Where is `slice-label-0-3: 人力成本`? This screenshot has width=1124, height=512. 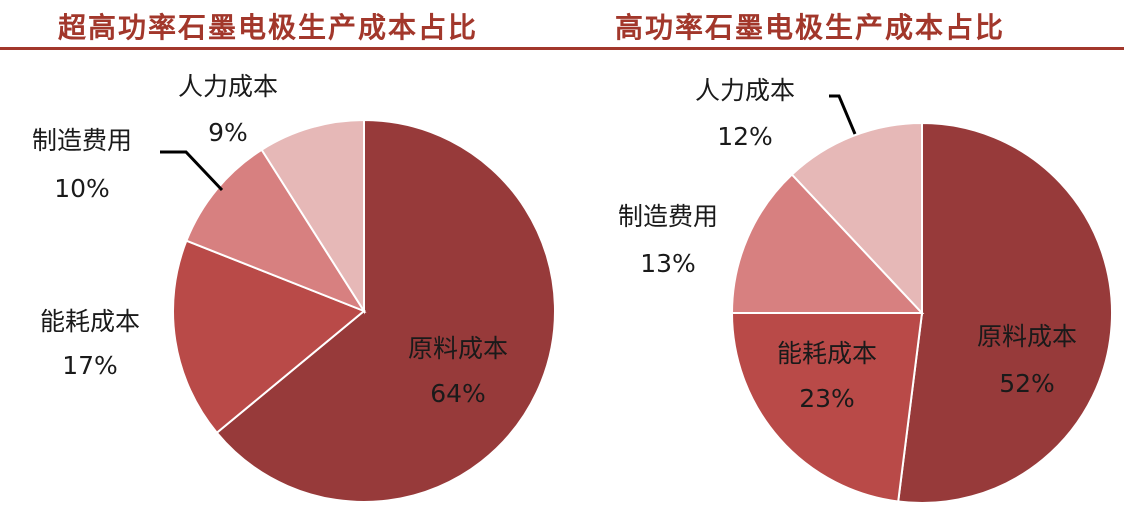
slice-label-0-3: 人力成本 is located at coordinates (228, 86).